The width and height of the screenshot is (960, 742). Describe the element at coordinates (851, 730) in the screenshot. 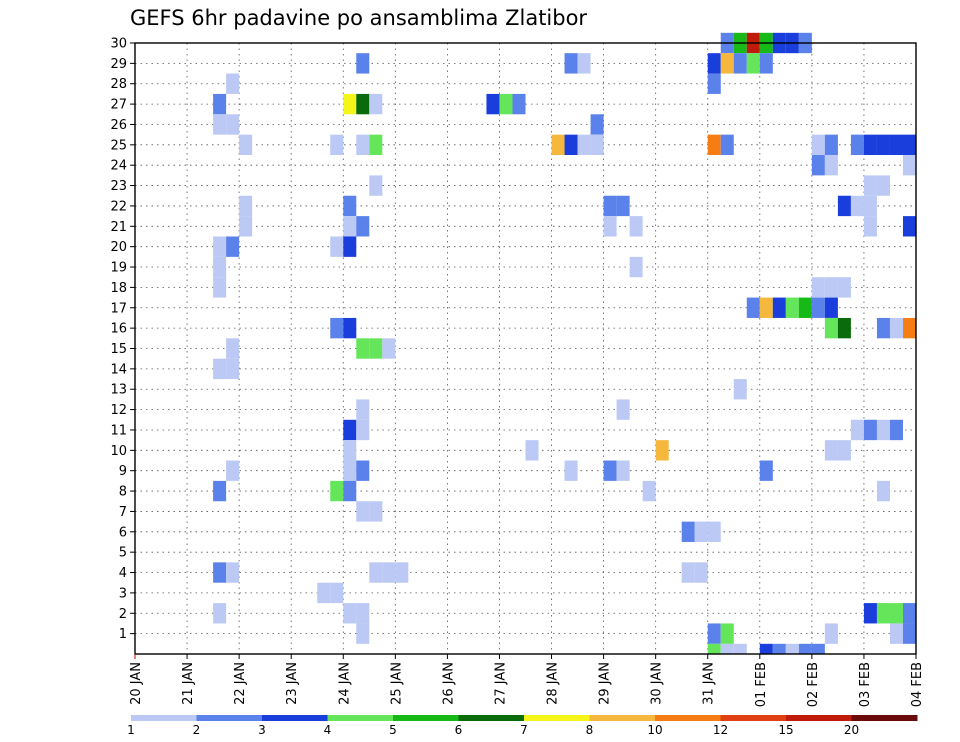

I see `legend-label: 20` at that location.